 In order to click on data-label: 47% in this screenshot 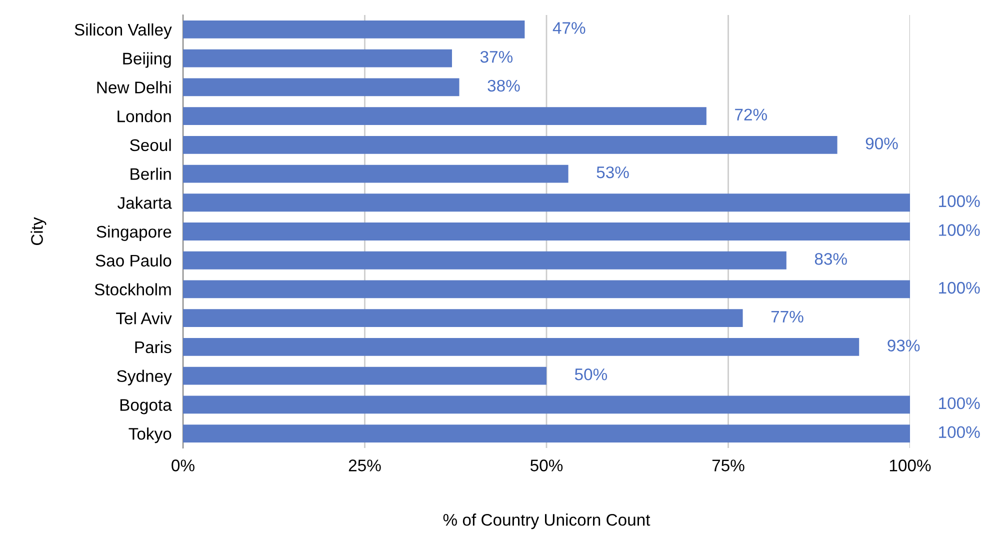, I will do `click(569, 28)`.